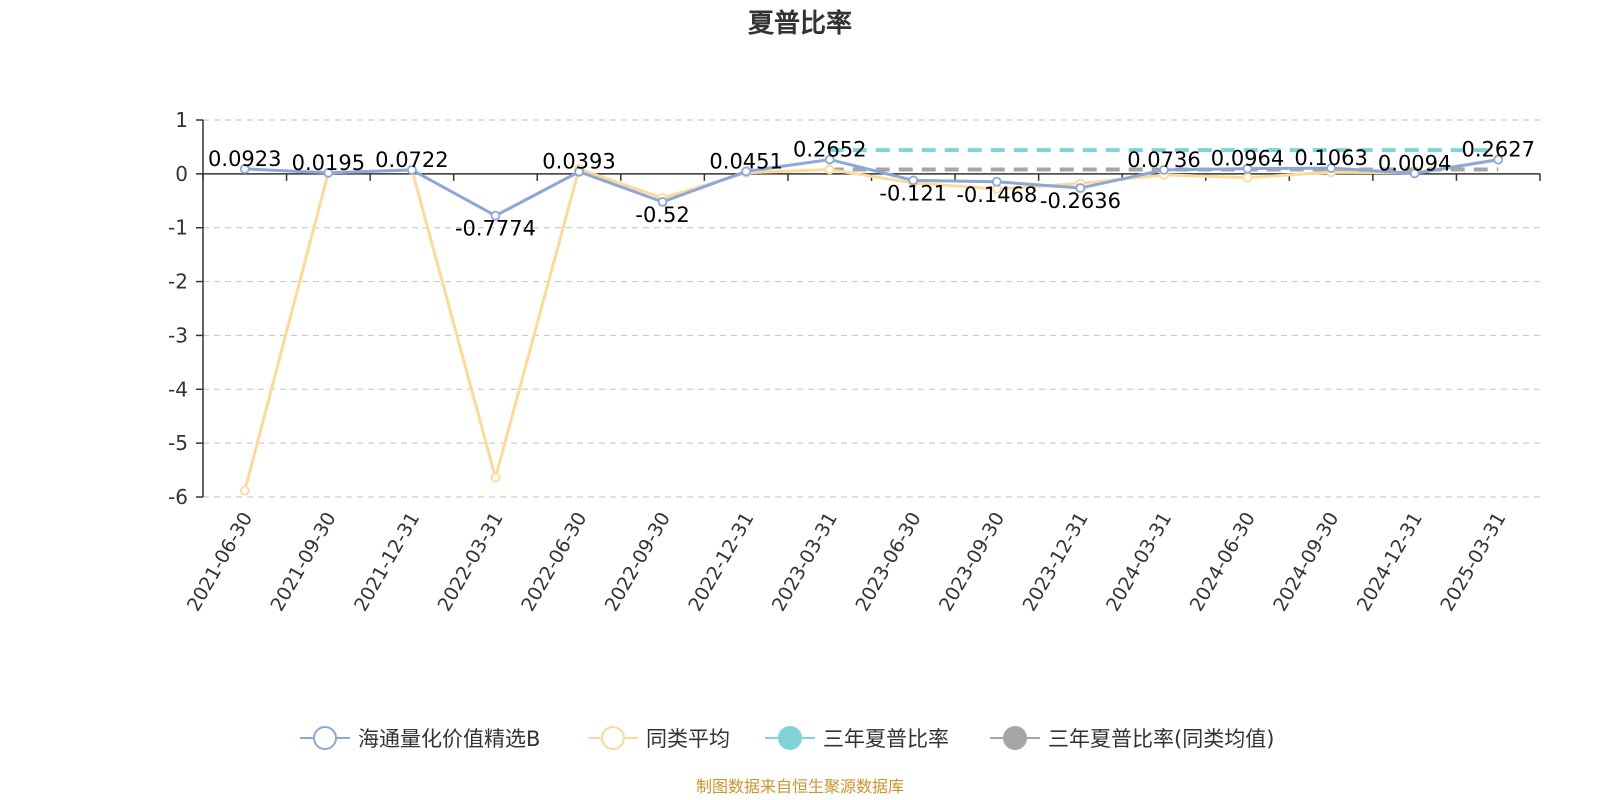 This screenshot has height=800, width=1600. I want to click on x-tick-label: 2021-12-31, so click(387, 562).